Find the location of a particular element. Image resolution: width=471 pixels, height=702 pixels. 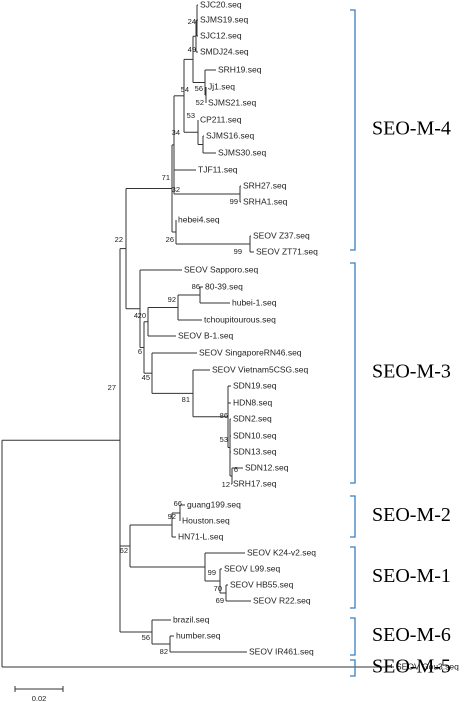

leaf-label: TJF11.seq is located at coordinates (218, 169).